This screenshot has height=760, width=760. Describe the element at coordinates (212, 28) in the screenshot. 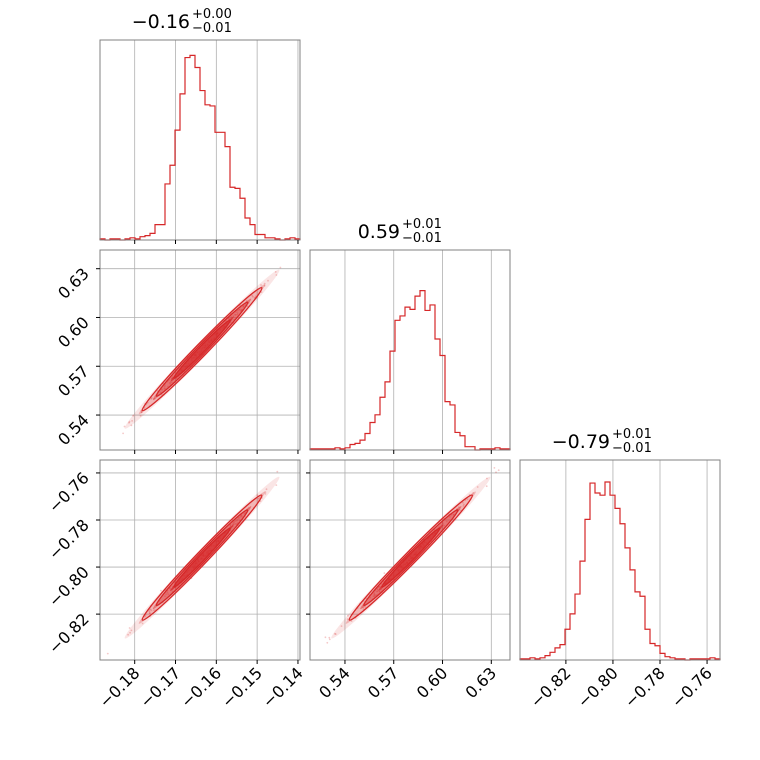

I see `param-title-minus-0: −0.01` at that location.